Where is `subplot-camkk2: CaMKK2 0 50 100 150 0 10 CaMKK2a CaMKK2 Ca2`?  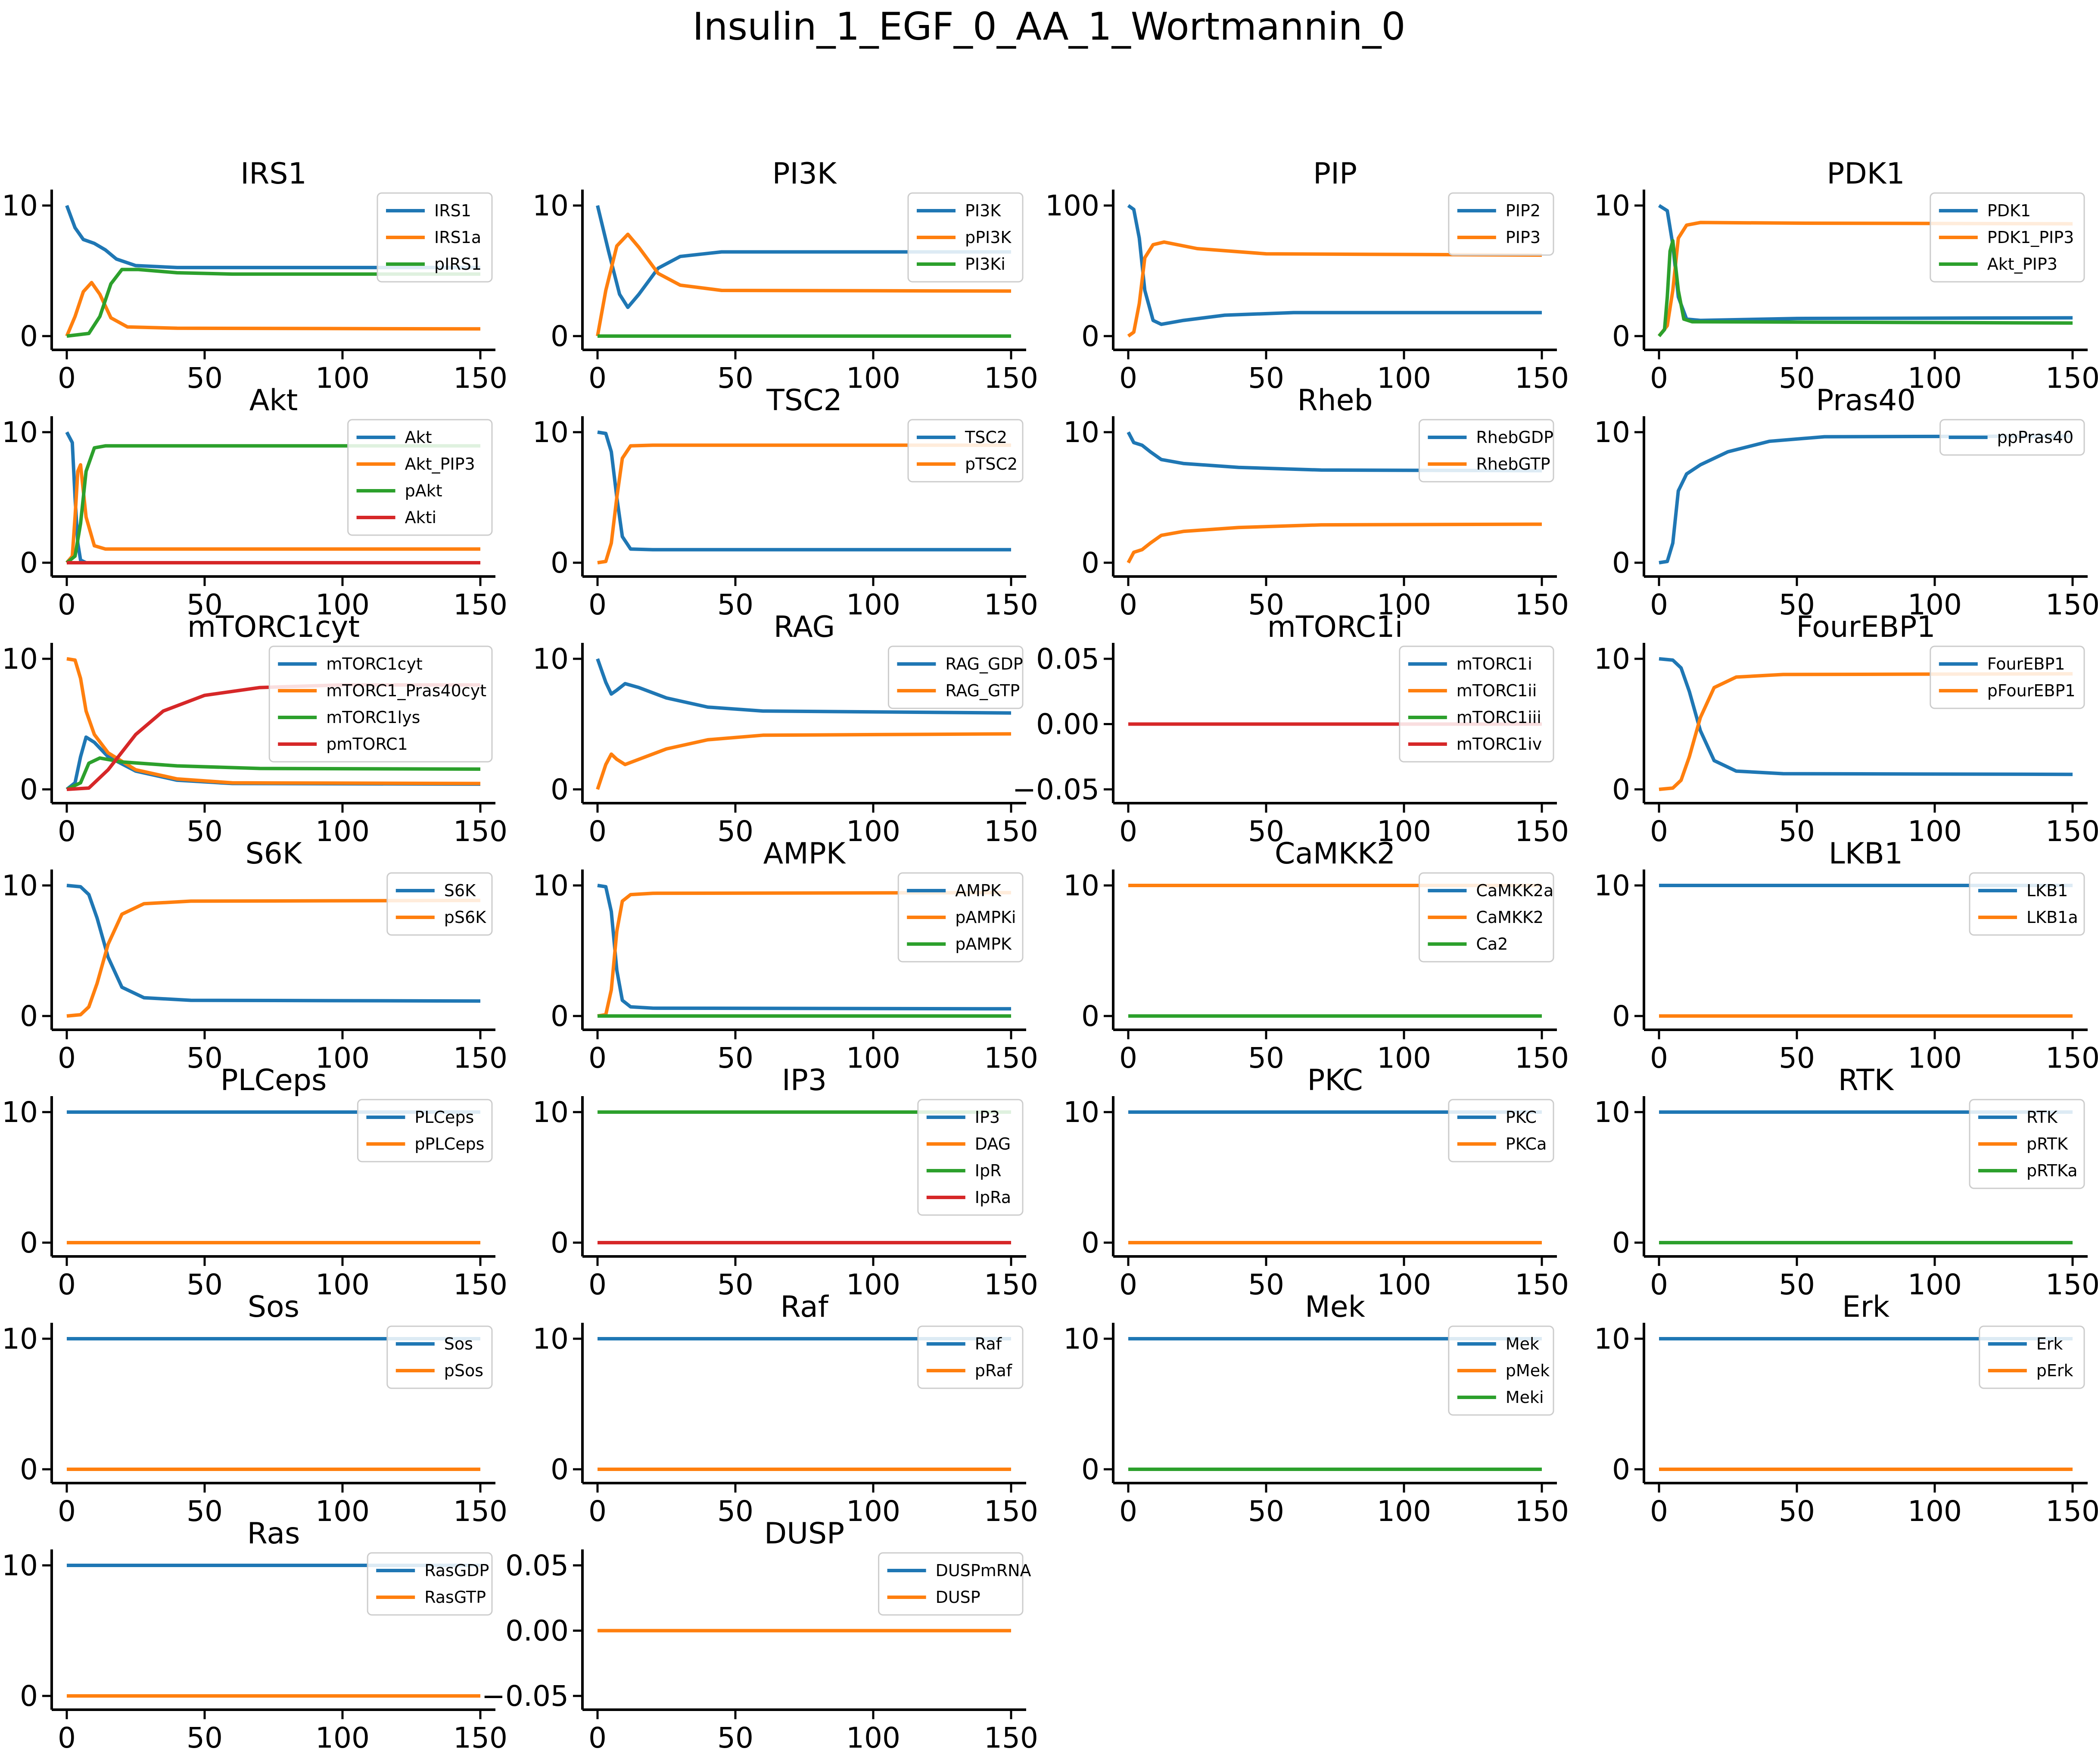 subplot-camkk2: CaMKK2 0 50 100 150 0 10 CaMKK2a CaMKK2 Ca2 is located at coordinates (1316, 956).